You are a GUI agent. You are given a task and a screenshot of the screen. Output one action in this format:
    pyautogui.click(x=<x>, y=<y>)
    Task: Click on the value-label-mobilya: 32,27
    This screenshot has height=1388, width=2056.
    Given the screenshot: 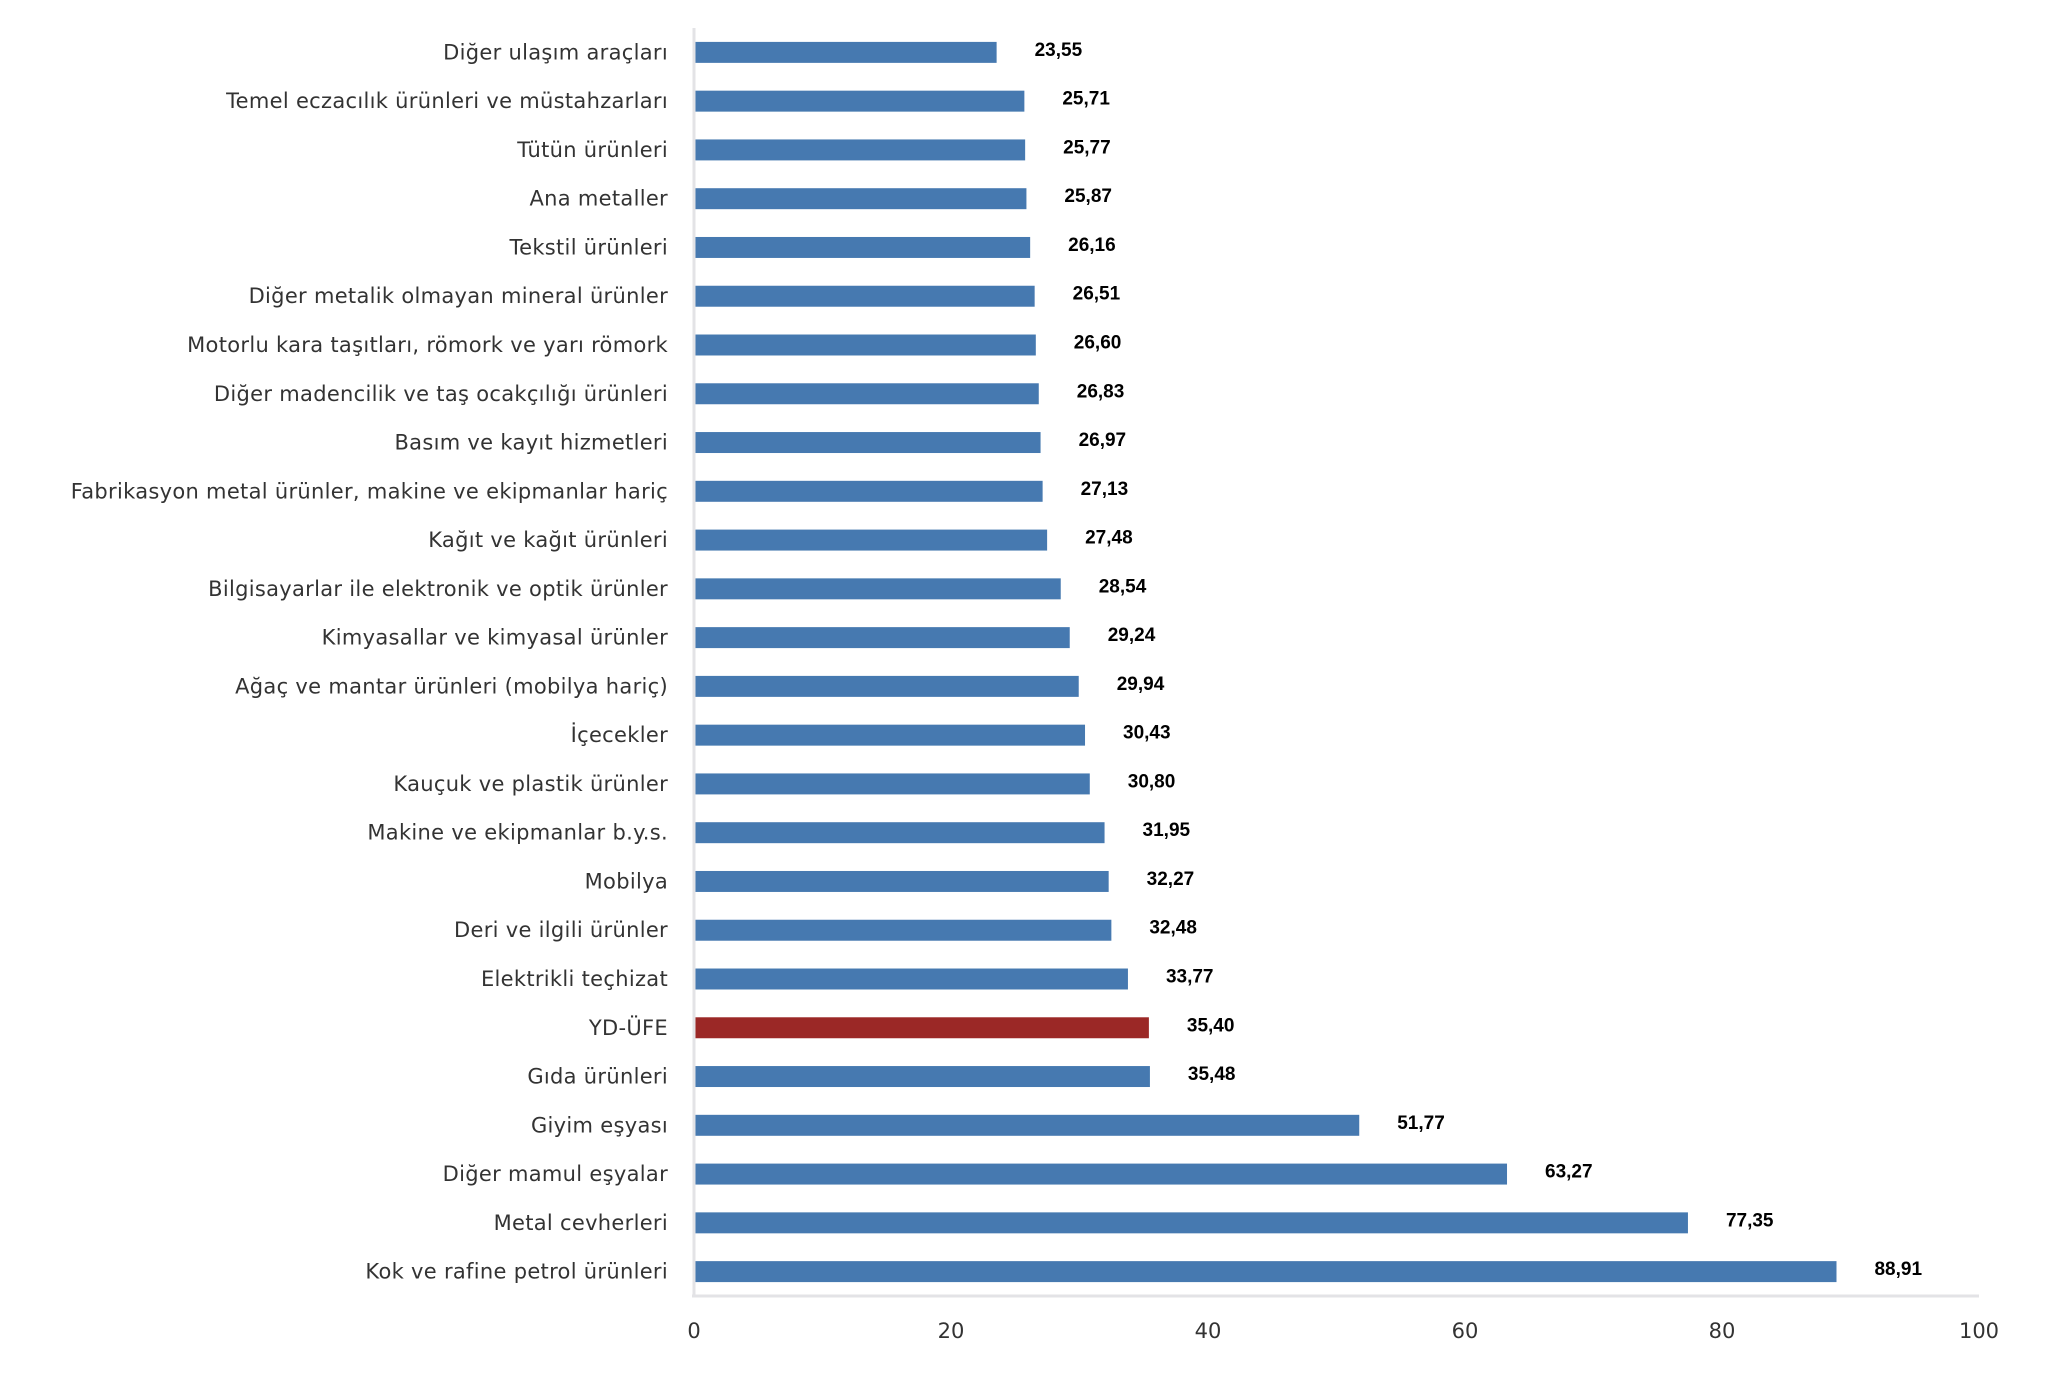 What is the action you would take?
    pyautogui.click(x=1171, y=879)
    